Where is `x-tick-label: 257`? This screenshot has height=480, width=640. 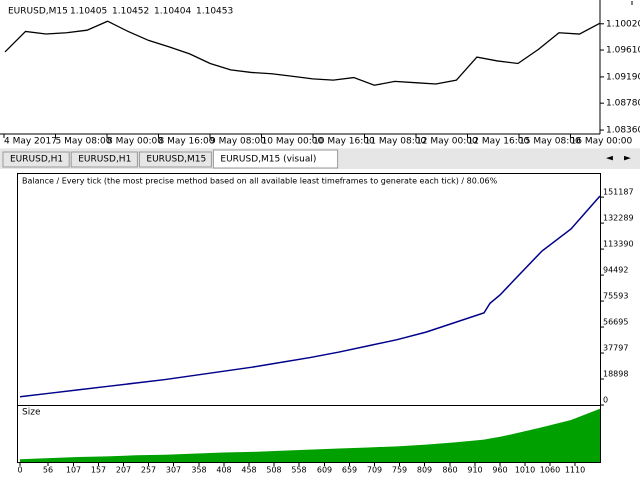
x-tick-label: 257 is located at coordinates (148, 470).